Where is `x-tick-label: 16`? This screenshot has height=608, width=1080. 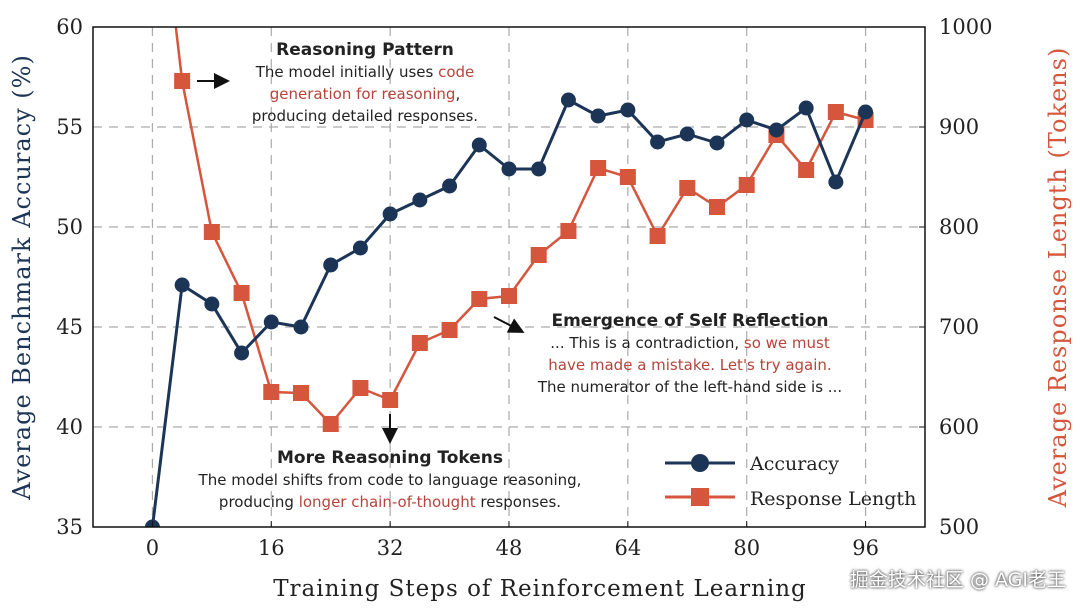
x-tick-label: 16 is located at coordinates (271, 548).